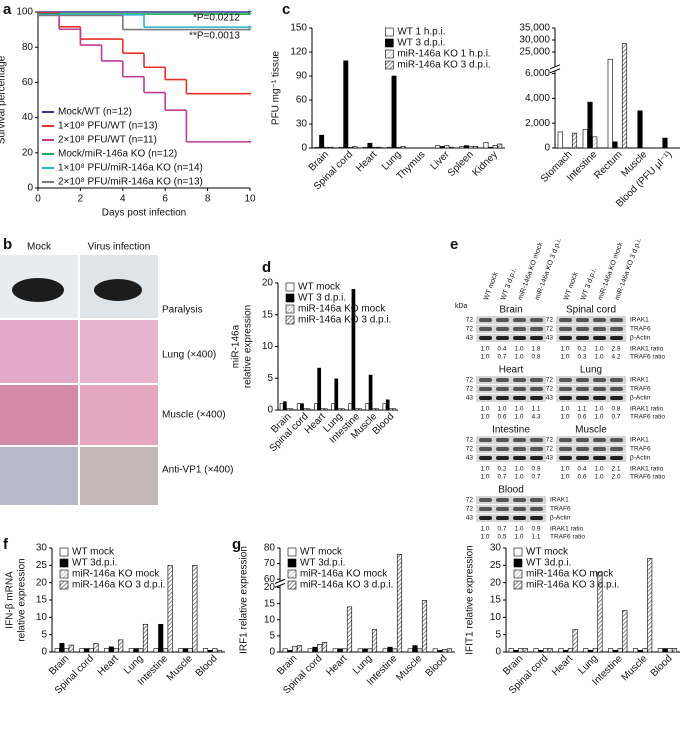 Image resolution: width=685 pixels, height=732 pixels. What do you see at coordinates (501, 349) in the screenshot?
I see `ratio-value: 0.4` at bounding box center [501, 349].